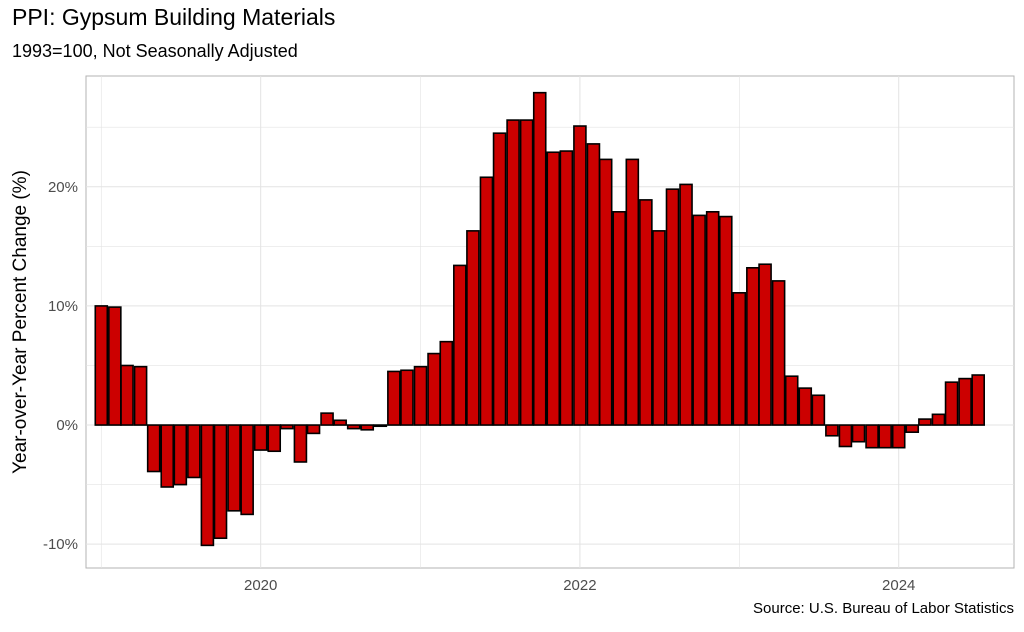  Describe the element at coordinates (20, 322) in the screenshot. I see `y-axis-title: Year-over-Year Percent Change (%)` at that location.